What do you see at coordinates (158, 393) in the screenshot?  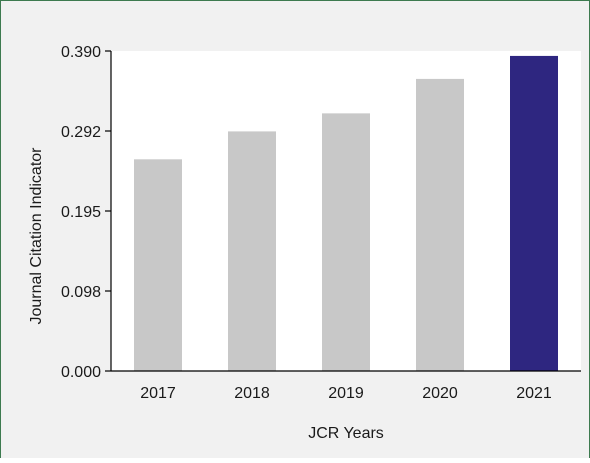 I see `x-tick-label: 2017` at bounding box center [158, 393].